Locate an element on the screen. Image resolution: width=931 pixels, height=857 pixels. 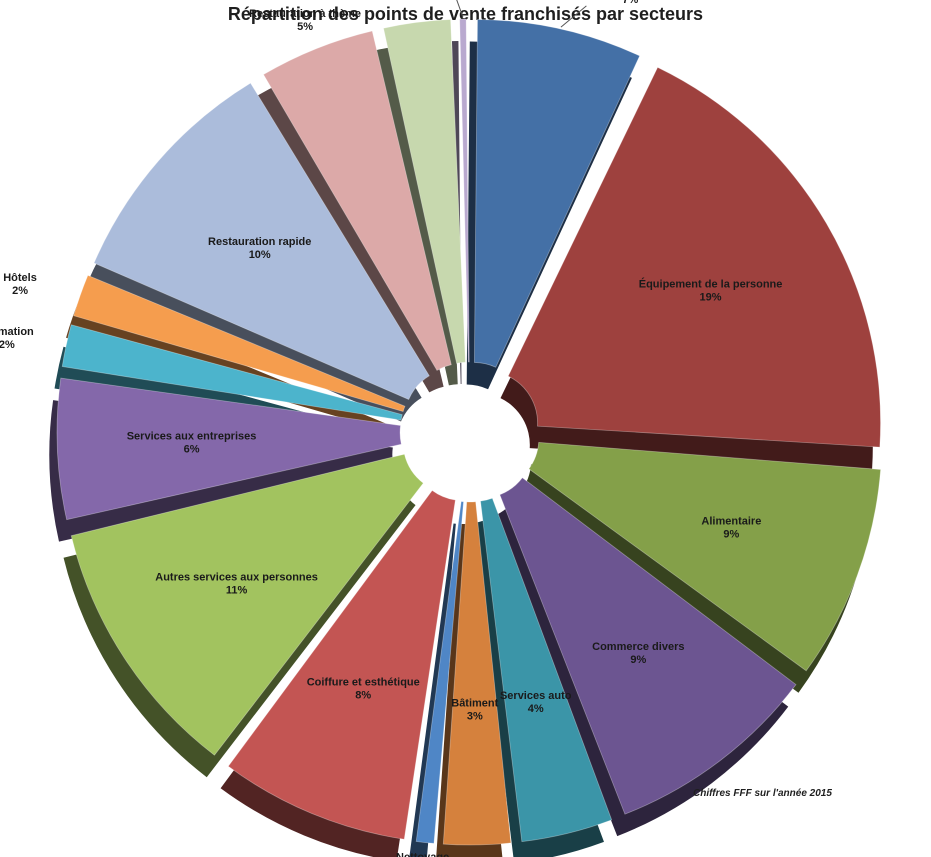
slice-autres-services-aux-personnes is located at coordinates (247, 604).